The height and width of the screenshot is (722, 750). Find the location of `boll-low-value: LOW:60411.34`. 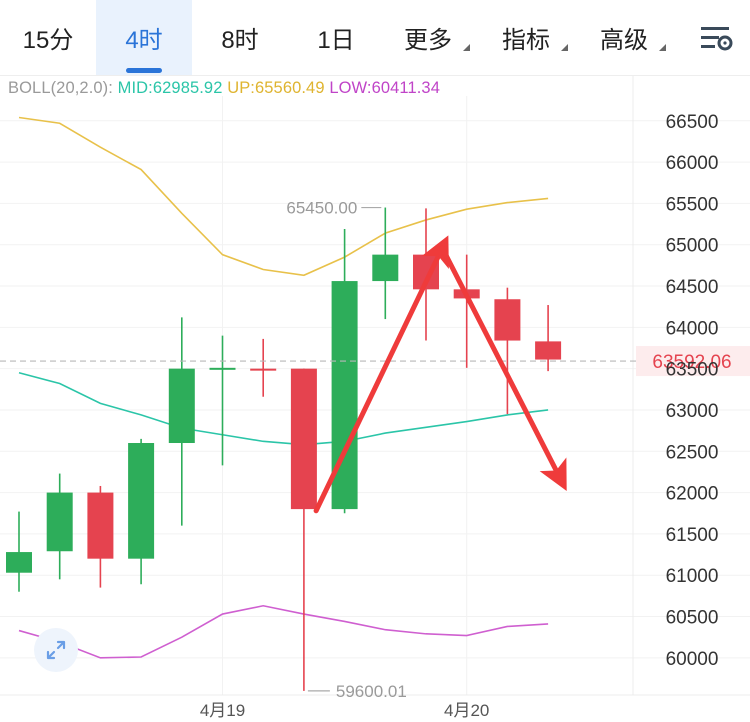

boll-low-value: LOW:60411.34 is located at coordinates (384, 88).